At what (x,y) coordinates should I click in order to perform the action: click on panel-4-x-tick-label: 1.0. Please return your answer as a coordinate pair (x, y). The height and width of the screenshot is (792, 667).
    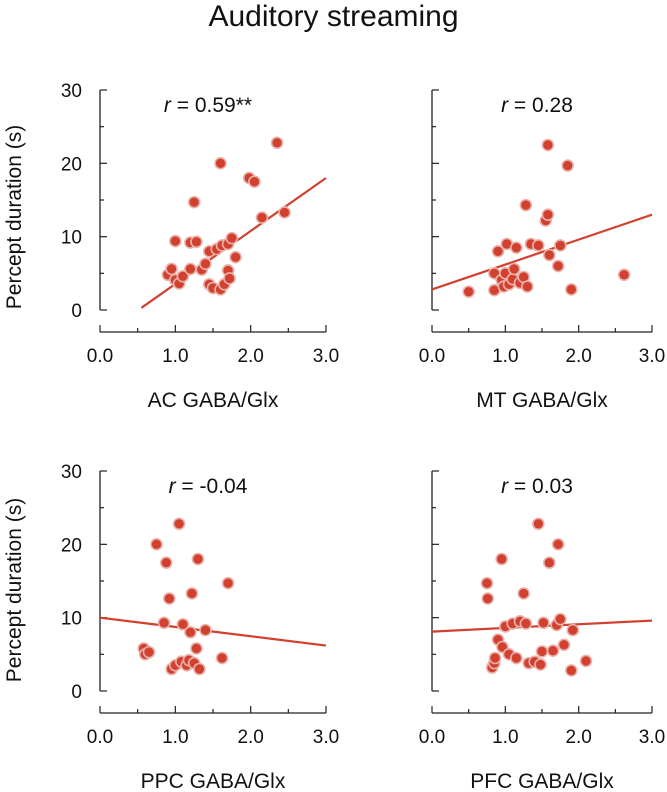
    Looking at the image, I should click on (505, 737).